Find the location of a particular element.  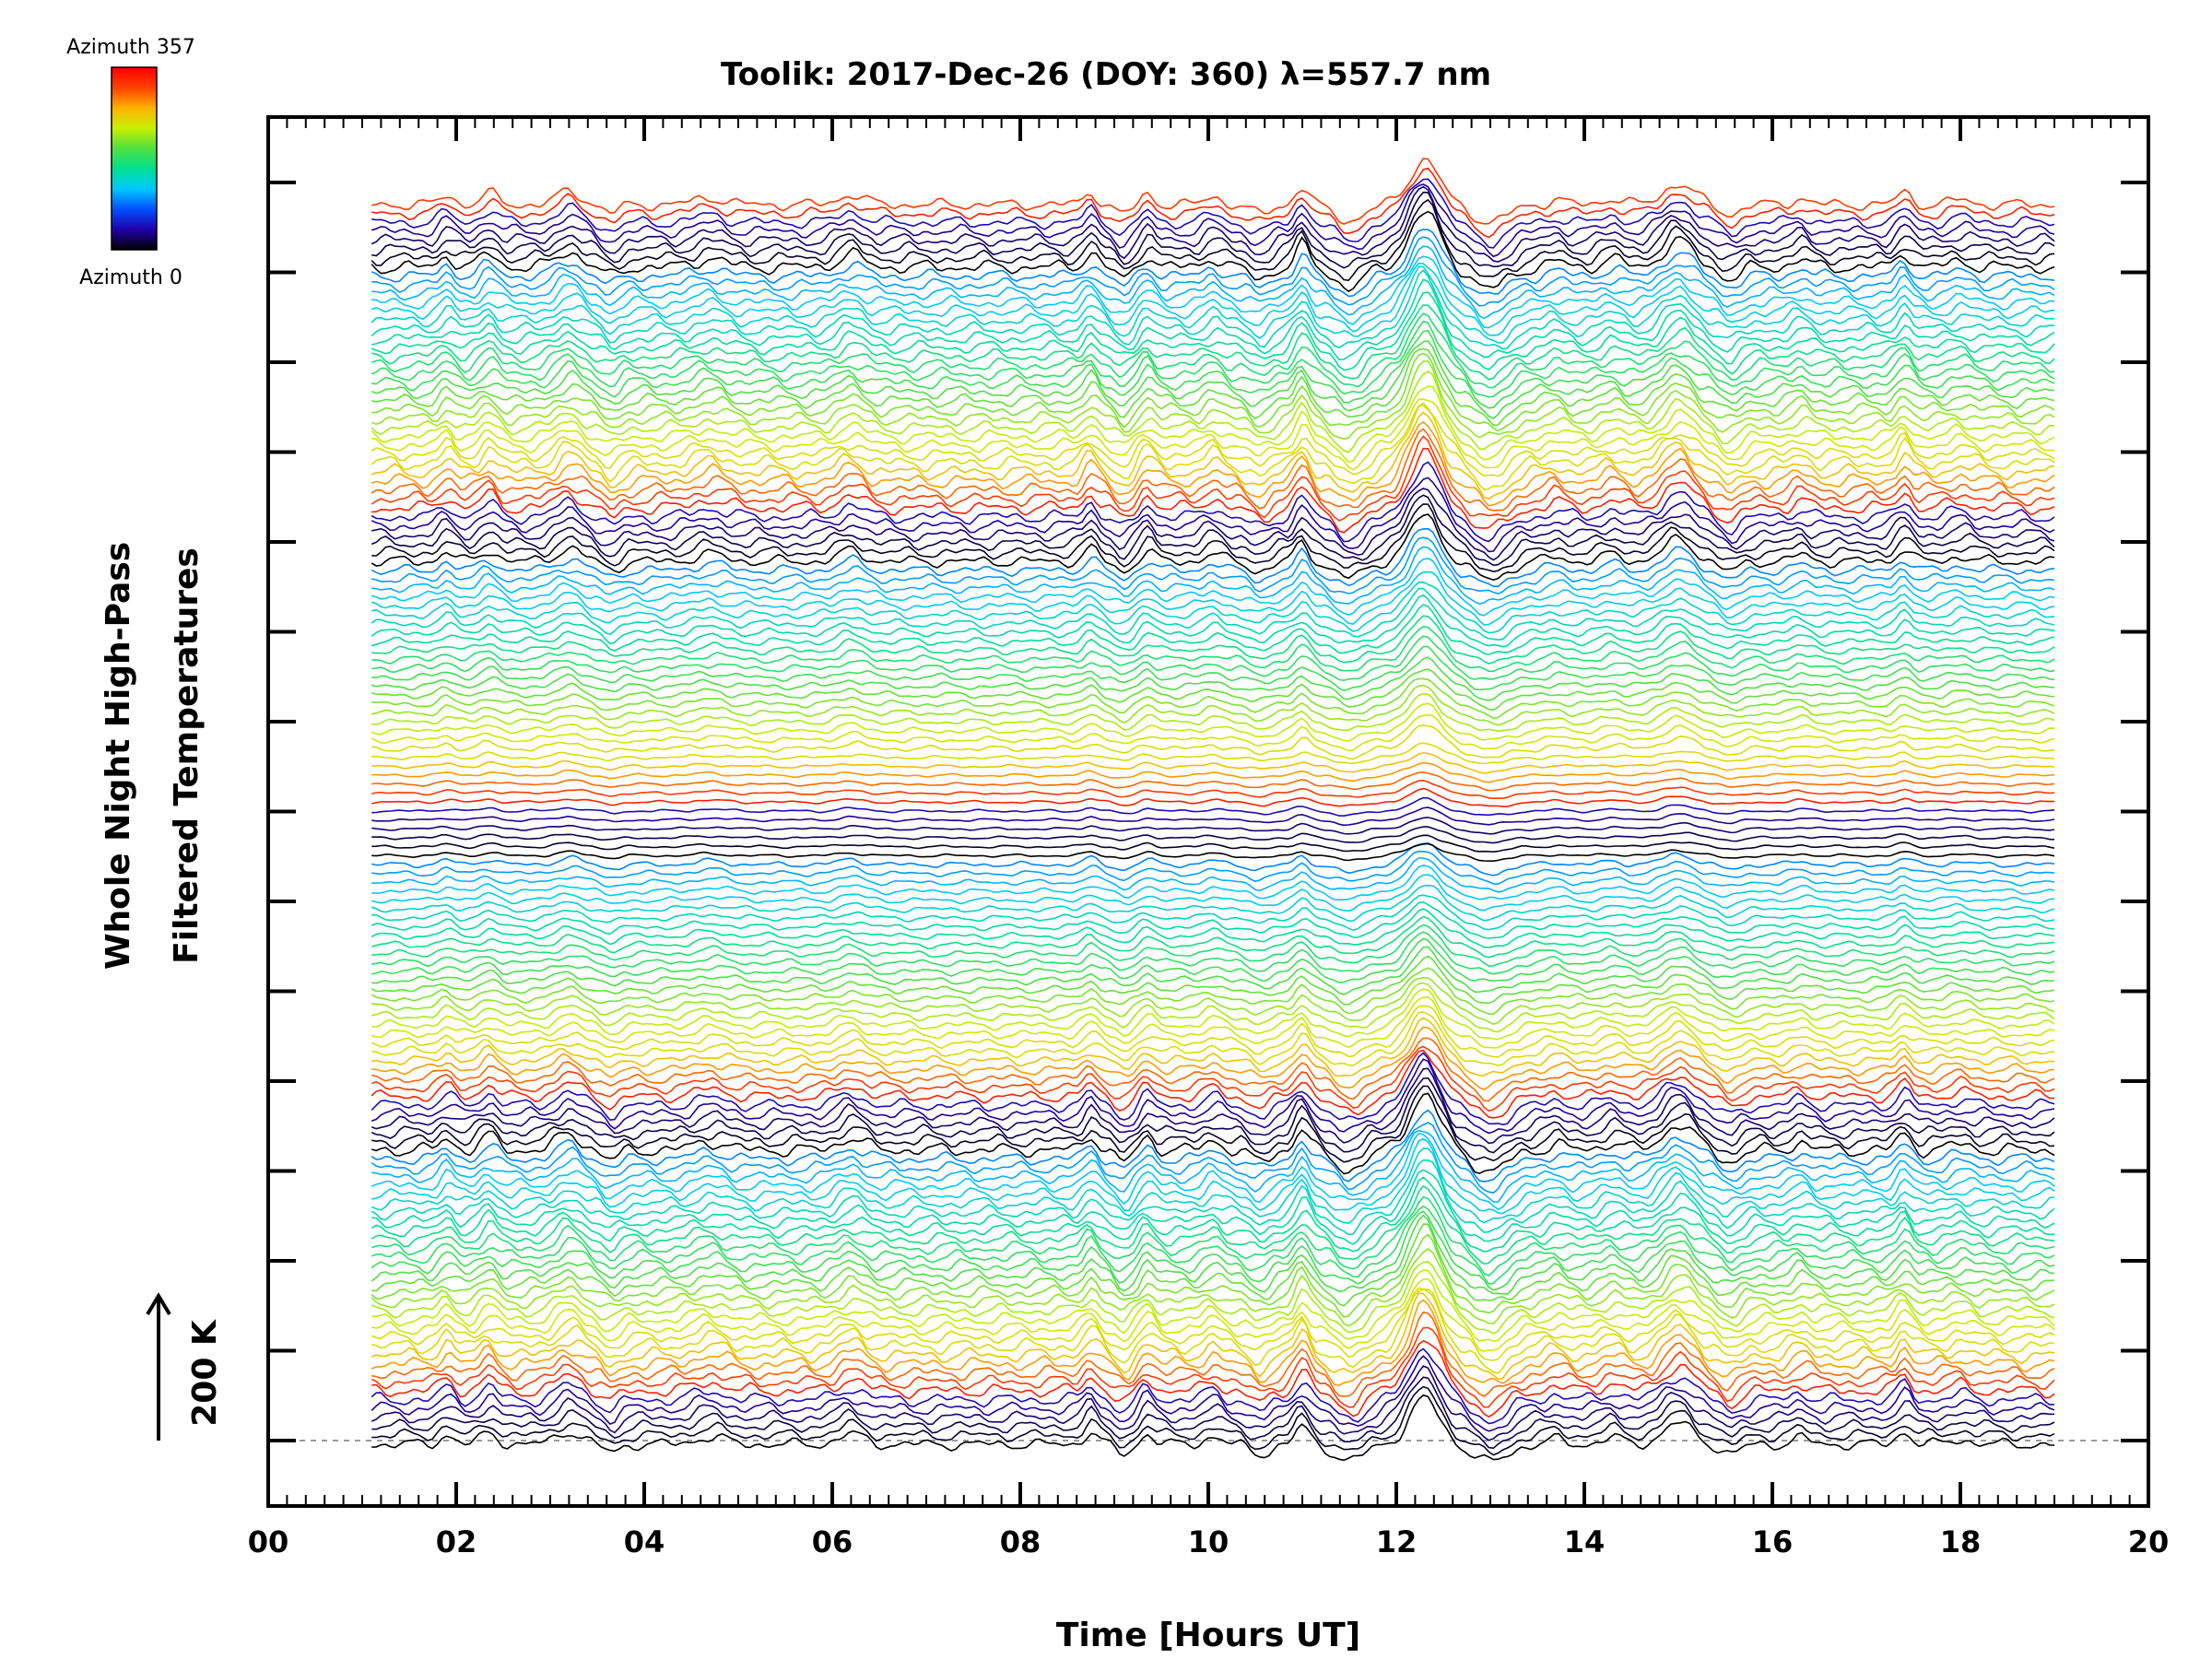

y-axis-label-line2: Filtered Temperatures is located at coordinates (187, 755).